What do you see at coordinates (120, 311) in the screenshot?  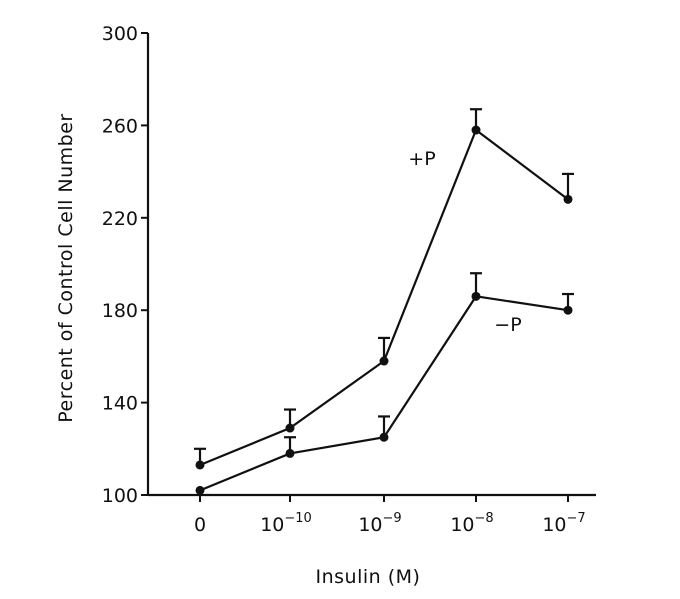 I see `y-tick-label: 180` at bounding box center [120, 311].